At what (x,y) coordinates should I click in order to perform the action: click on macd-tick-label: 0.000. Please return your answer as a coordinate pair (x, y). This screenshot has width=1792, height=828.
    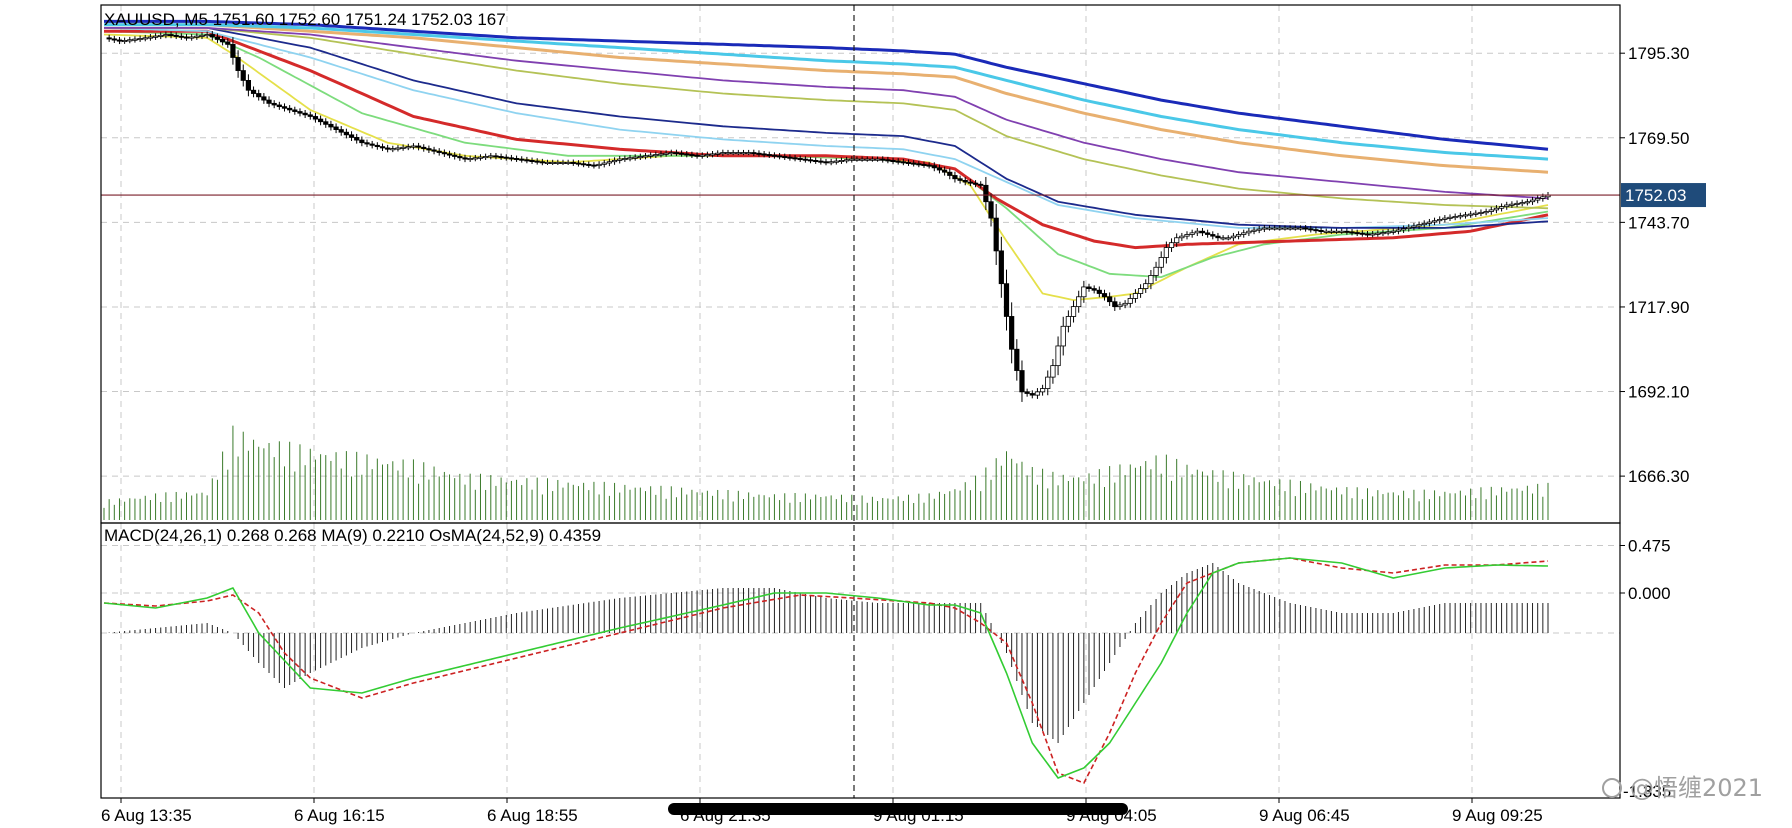
    Looking at the image, I should click on (1649, 593).